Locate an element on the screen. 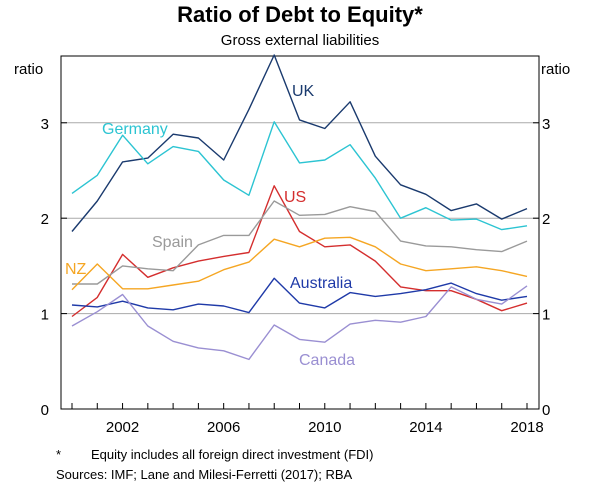 The height and width of the screenshot is (489, 600). series-line-canada is located at coordinates (299, 323).